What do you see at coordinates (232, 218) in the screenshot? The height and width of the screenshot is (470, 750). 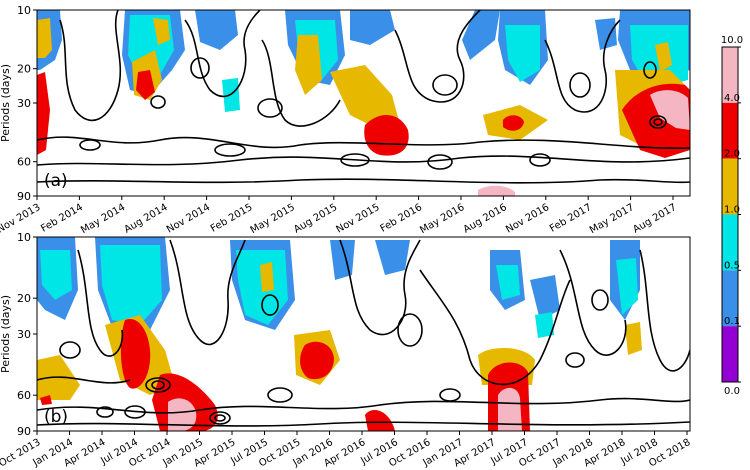 I see `x-tick-label: Feb 2015` at bounding box center [232, 218].